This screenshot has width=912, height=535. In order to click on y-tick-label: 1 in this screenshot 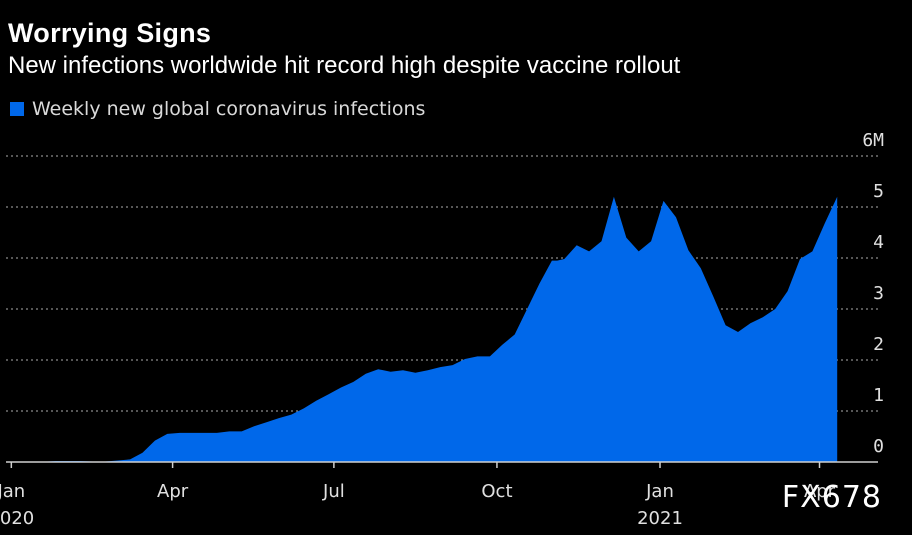, I will do `click(878, 395)`.